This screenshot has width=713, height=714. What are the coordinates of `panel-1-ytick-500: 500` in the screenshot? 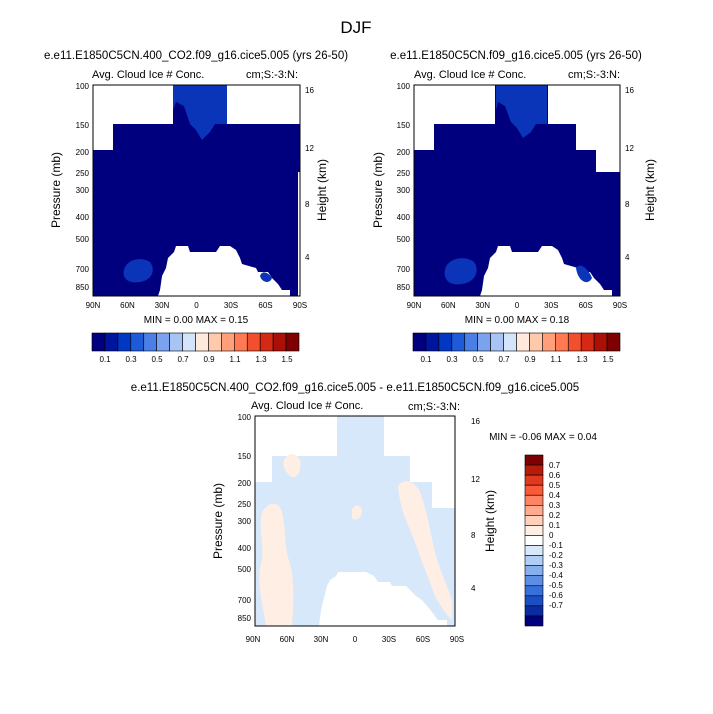 It's located at (83, 239).